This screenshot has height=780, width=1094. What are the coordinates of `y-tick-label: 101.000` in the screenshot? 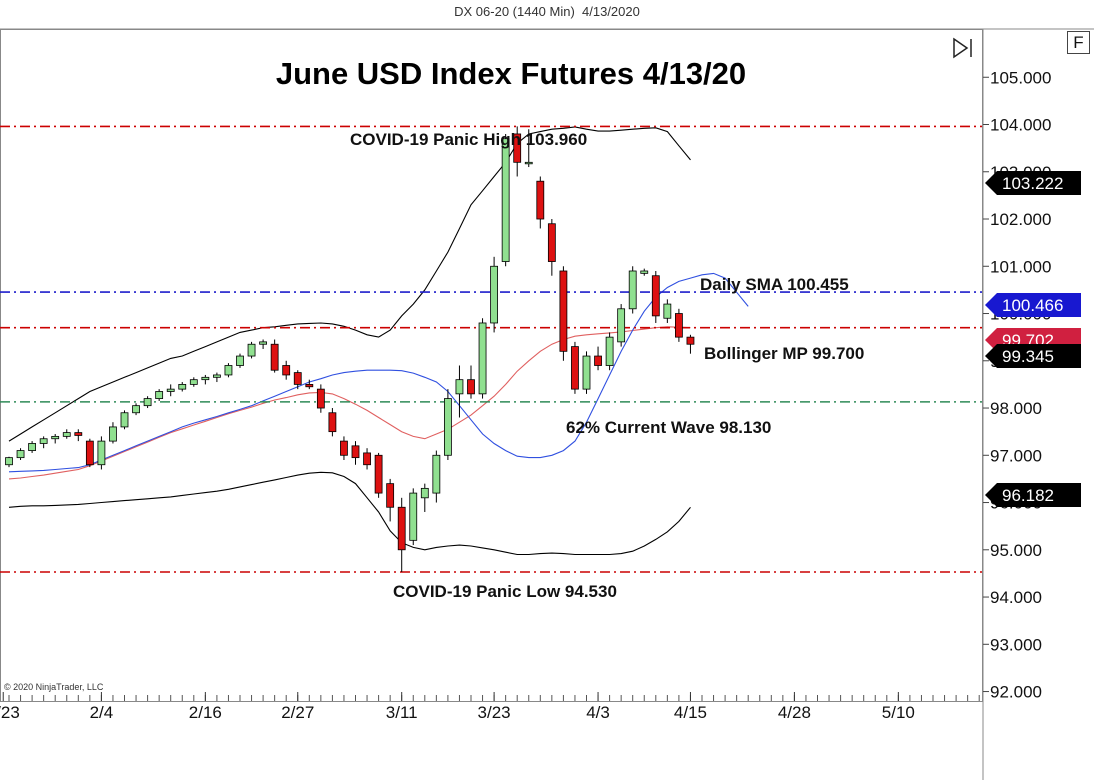 It's located at (1020, 266).